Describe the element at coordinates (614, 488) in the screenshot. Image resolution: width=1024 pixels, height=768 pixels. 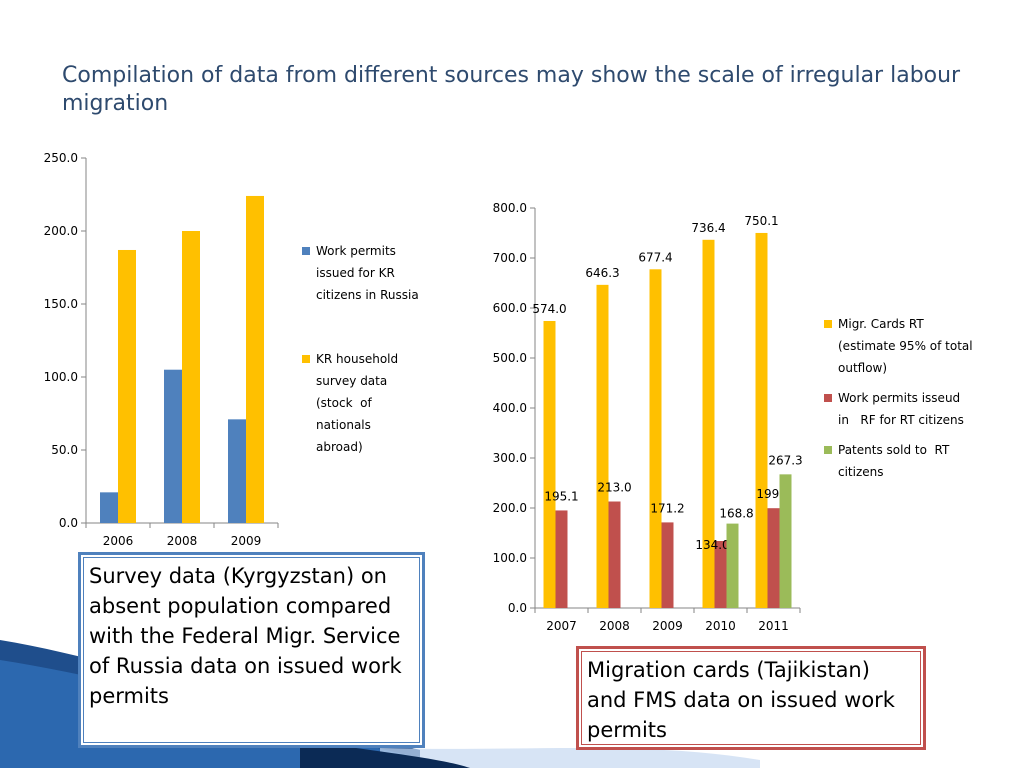
I see `data-label: 213.0` at that location.